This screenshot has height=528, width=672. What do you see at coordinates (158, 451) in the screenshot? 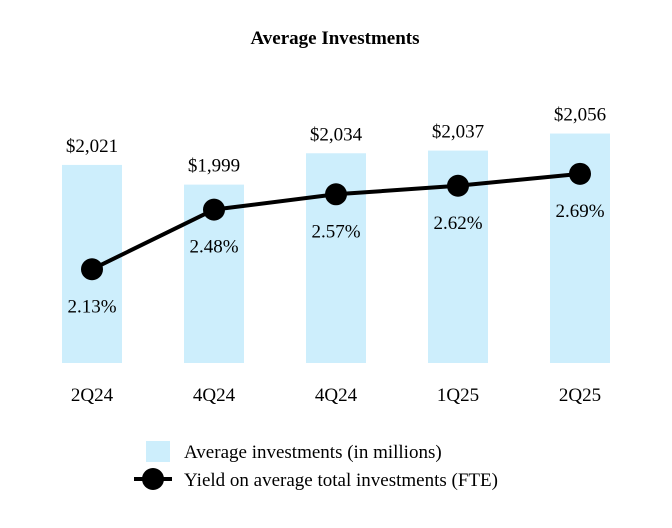
I see `legend-bar-swatch` at bounding box center [158, 451].